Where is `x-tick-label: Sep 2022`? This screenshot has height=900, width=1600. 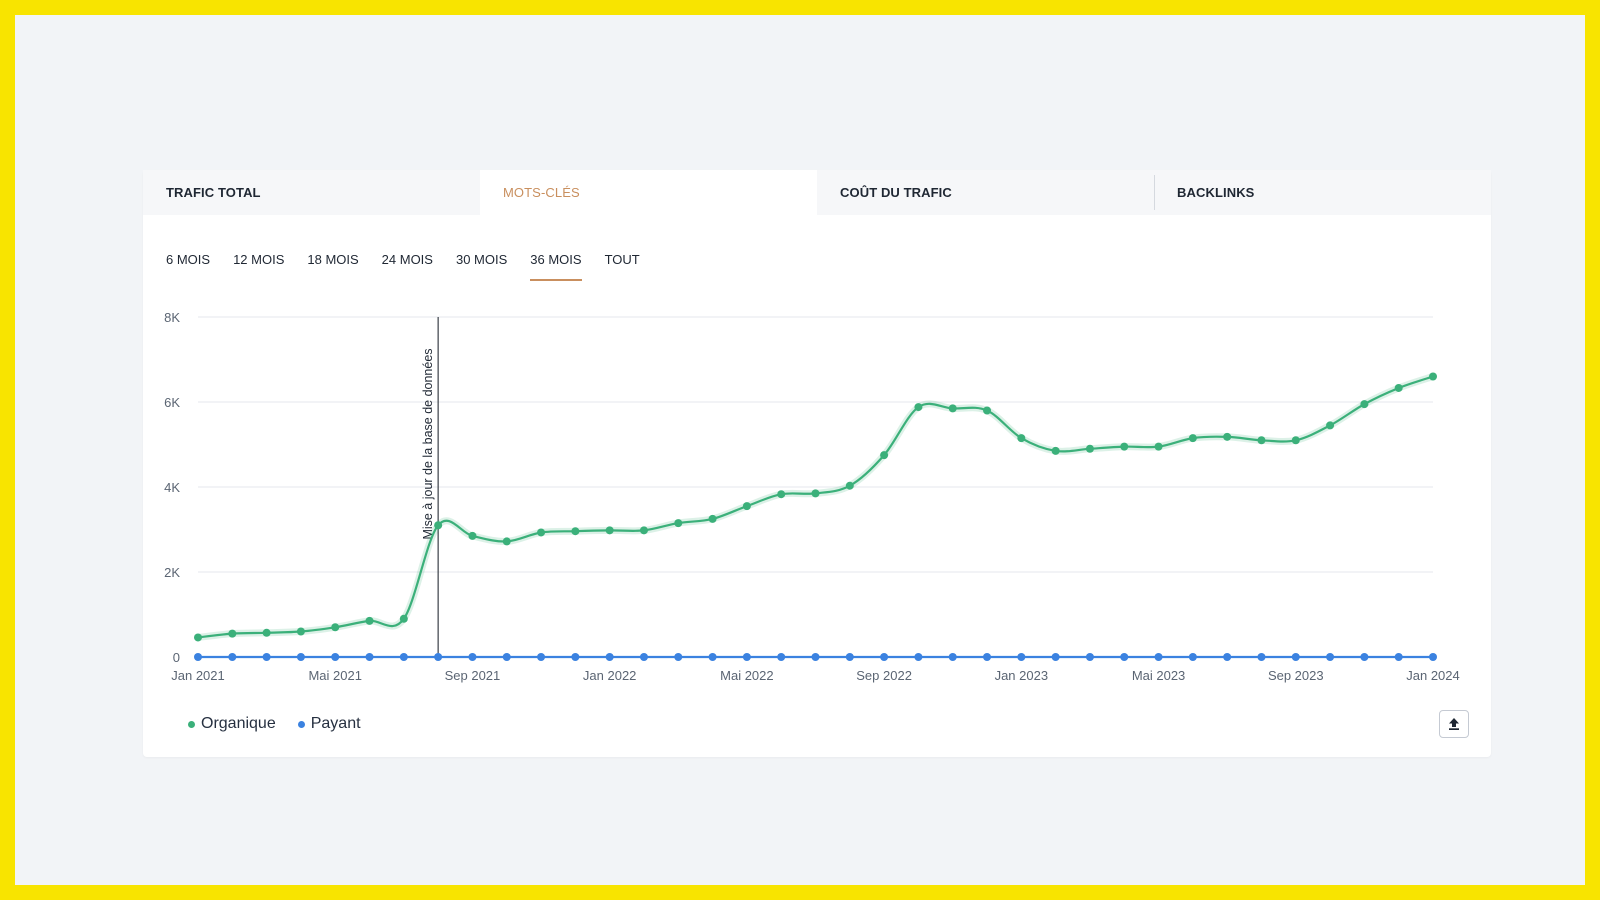 x-tick-label: Sep 2022 is located at coordinates (884, 675).